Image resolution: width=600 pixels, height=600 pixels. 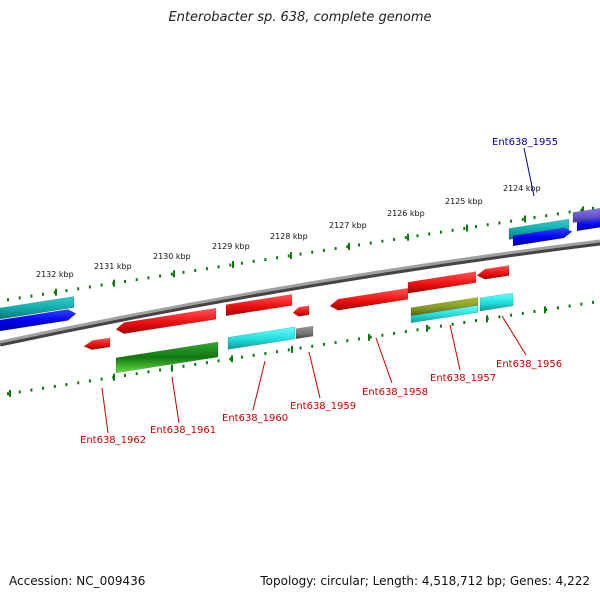 I want to click on kbp-label: 2126 kbp, so click(x=406, y=213).